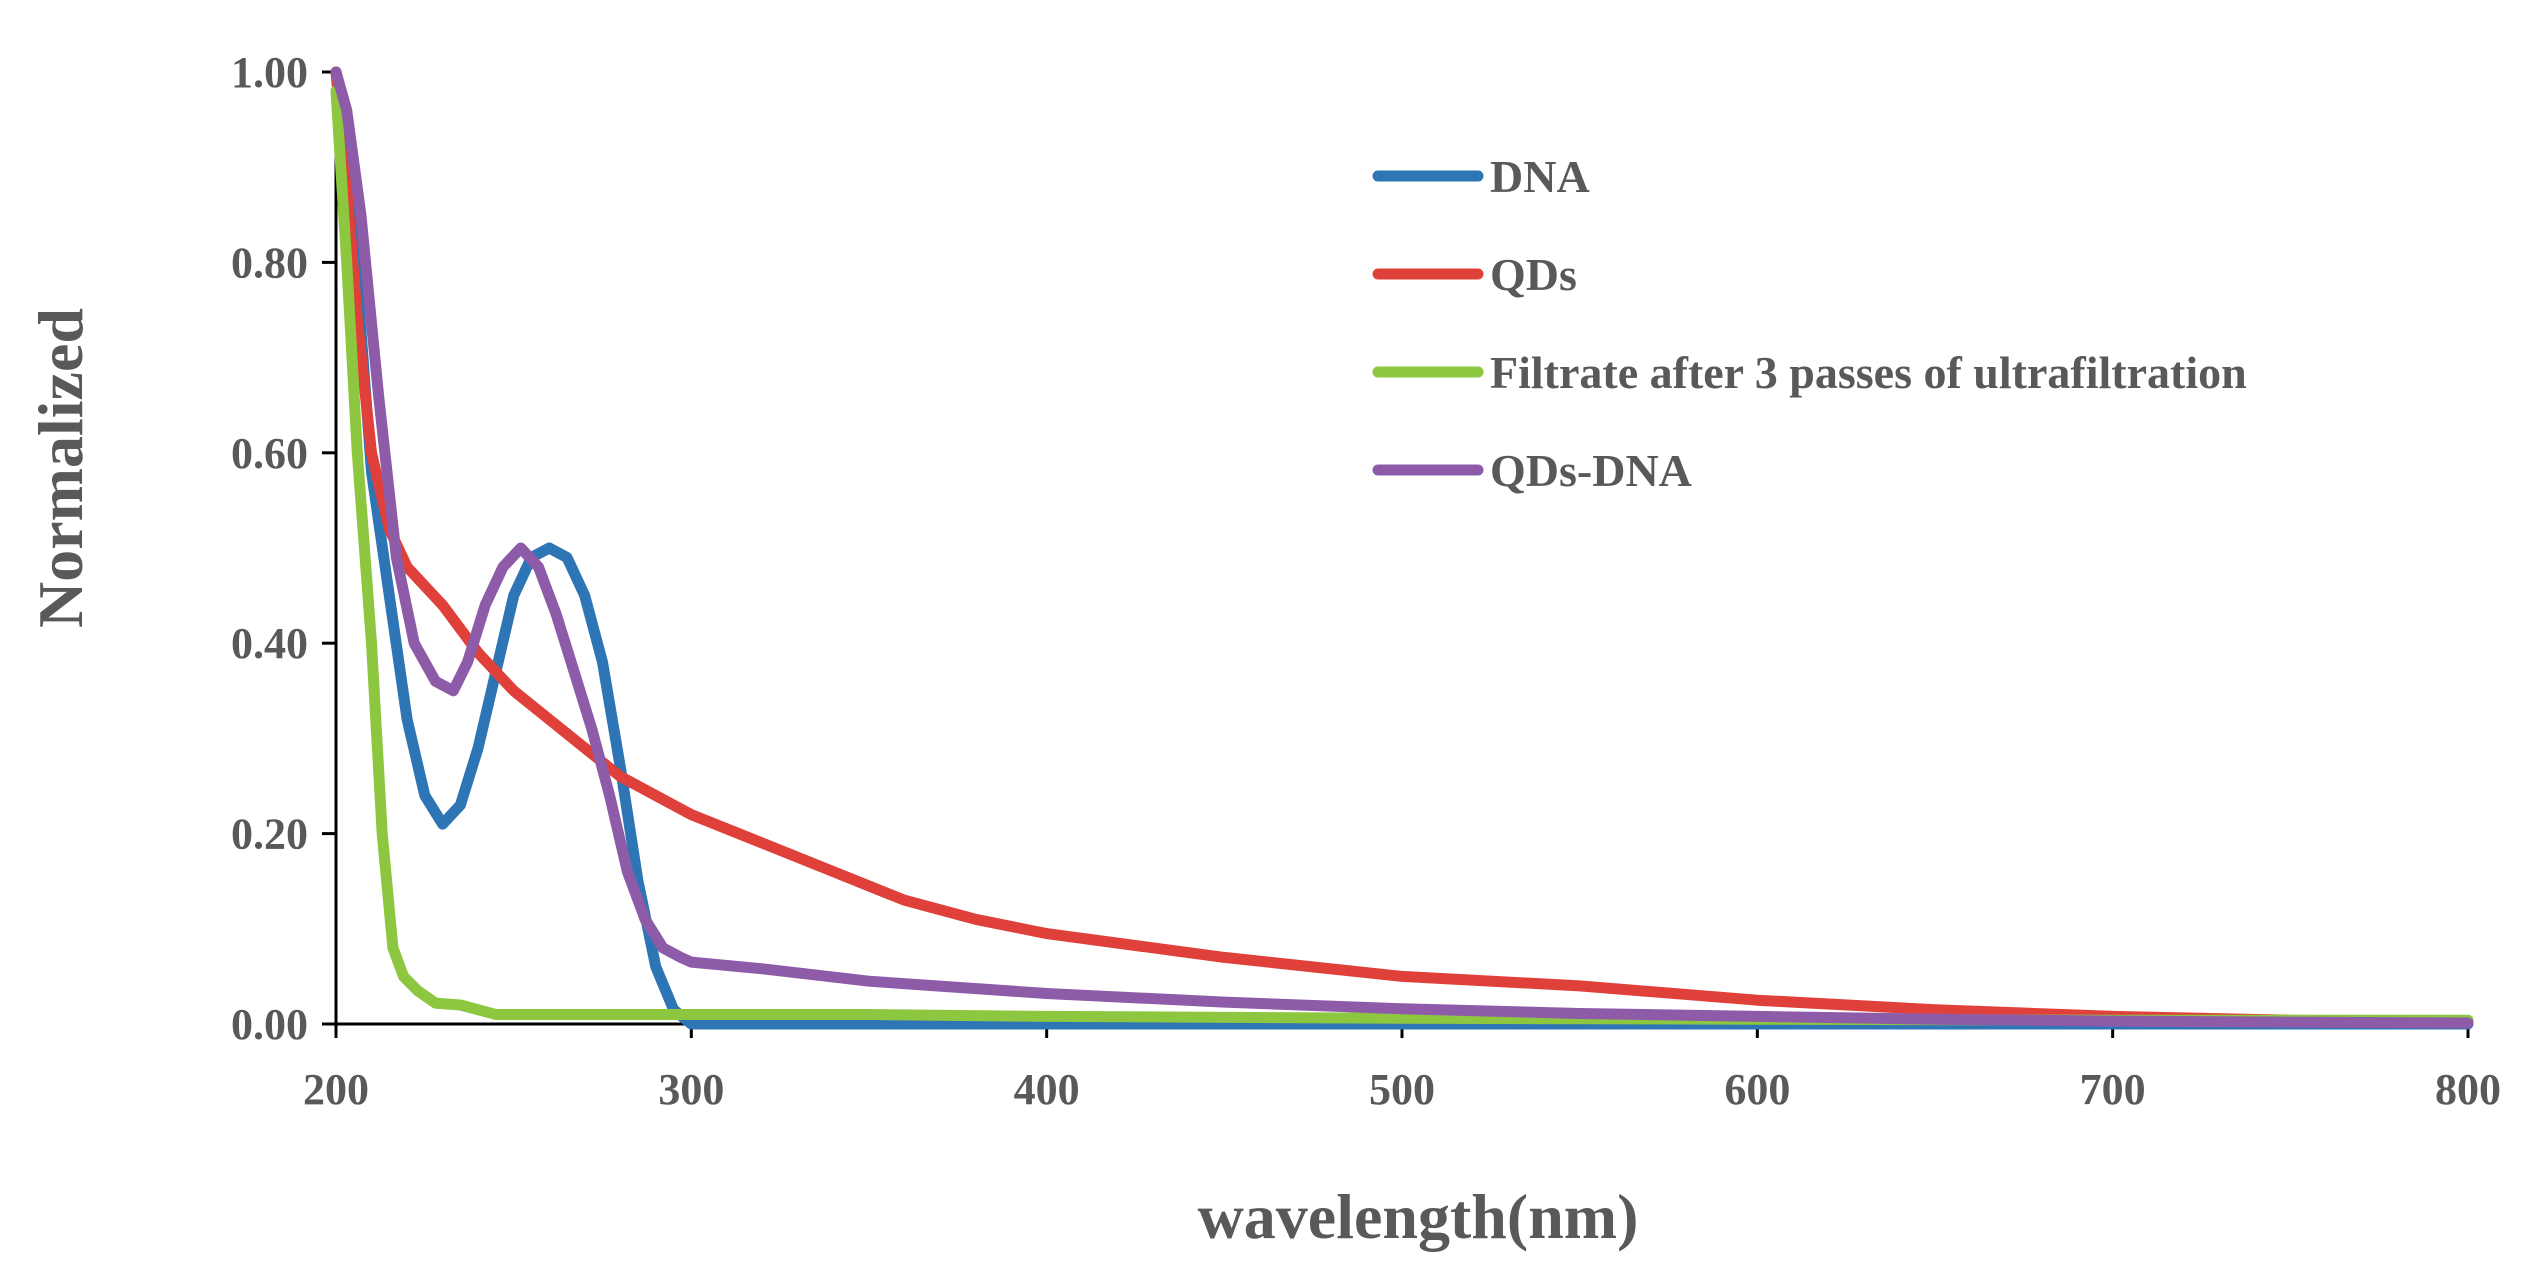  What do you see at coordinates (2113, 1089) in the screenshot?
I see `x-tick-label: 700` at bounding box center [2113, 1089].